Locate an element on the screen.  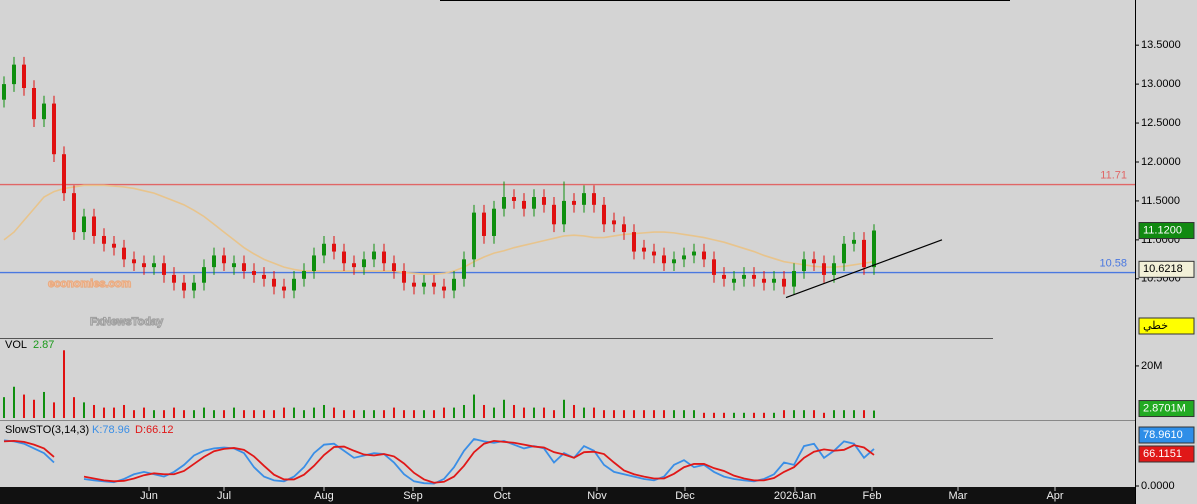
x-tick-label: Apr is located at coordinates (1054, 496).